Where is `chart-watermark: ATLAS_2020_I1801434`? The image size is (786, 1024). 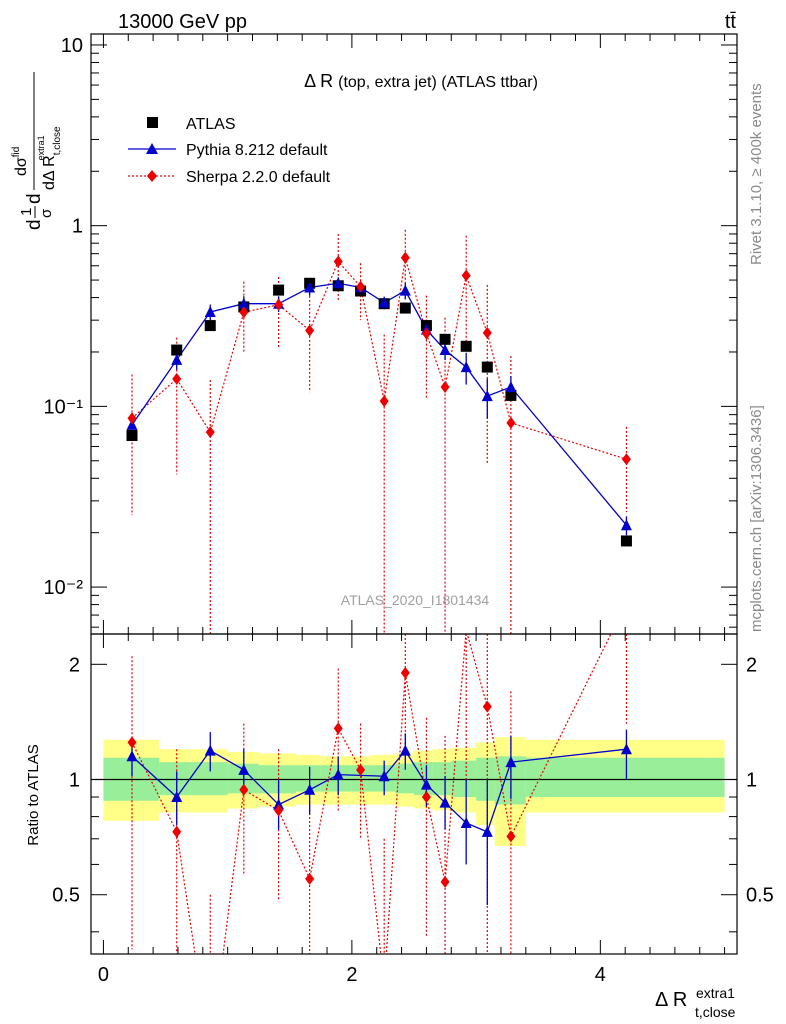
chart-watermark: ATLAS_2020_I1801434 is located at coordinates (415, 600).